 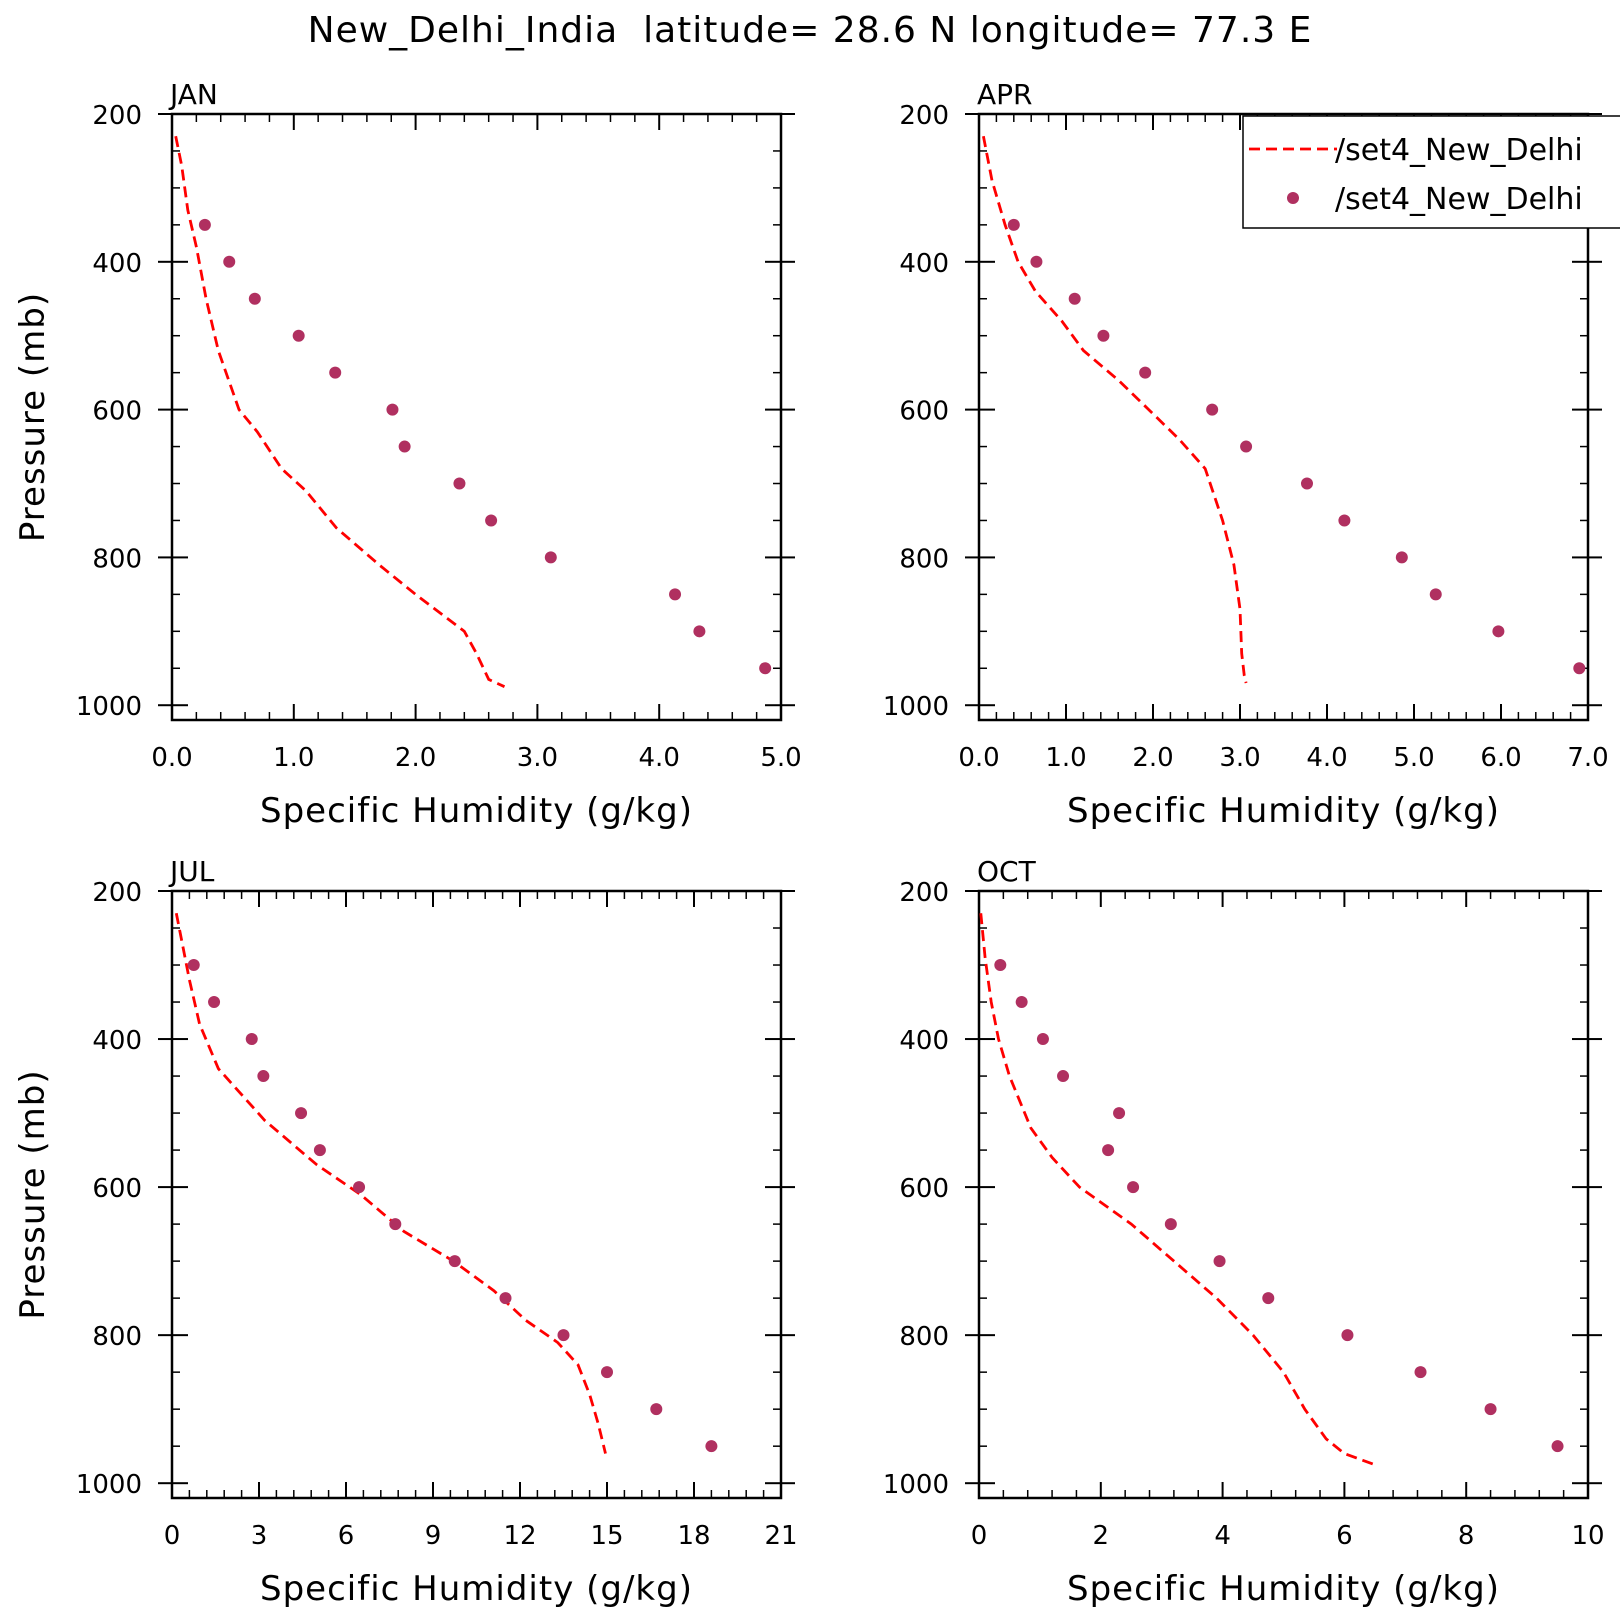 What do you see at coordinates (1007, 871) in the screenshot?
I see `panel-label: OCT` at bounding box center [1007, 871].